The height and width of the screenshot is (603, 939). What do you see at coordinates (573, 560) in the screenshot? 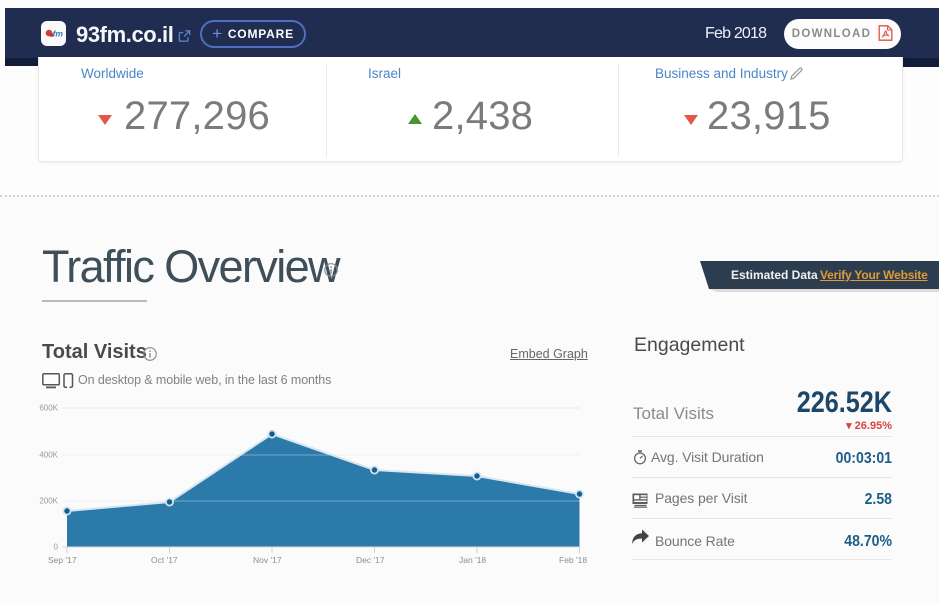
I see `svg-text: Feb '18` at bounding box center [573, 560].